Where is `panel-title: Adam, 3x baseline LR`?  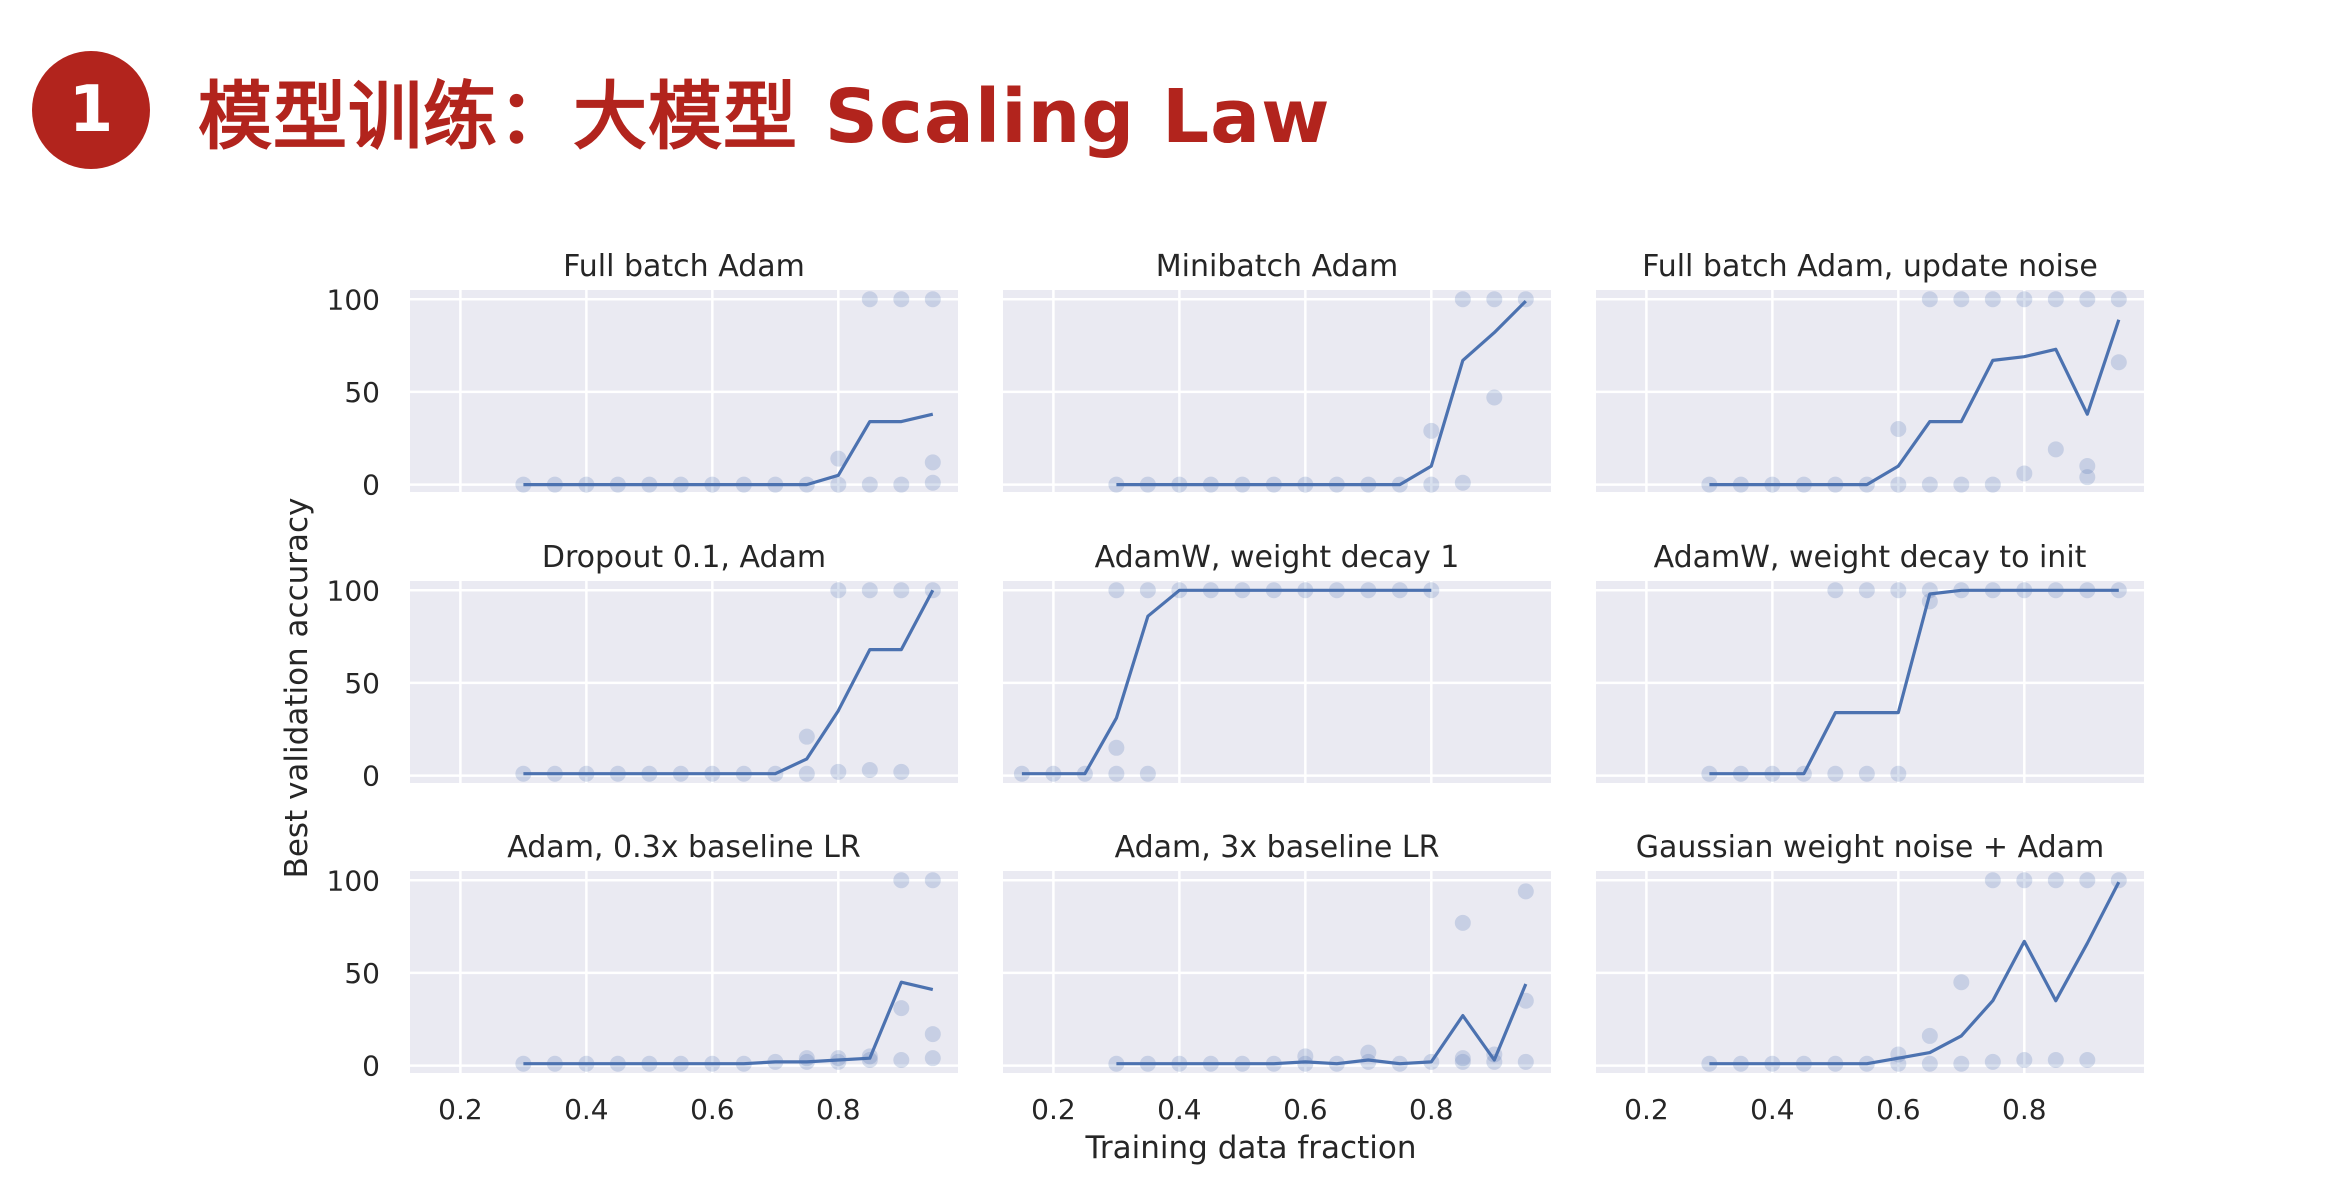
panel-title: Adam, 3x baseline LR is located at coordinates (1277, 847).